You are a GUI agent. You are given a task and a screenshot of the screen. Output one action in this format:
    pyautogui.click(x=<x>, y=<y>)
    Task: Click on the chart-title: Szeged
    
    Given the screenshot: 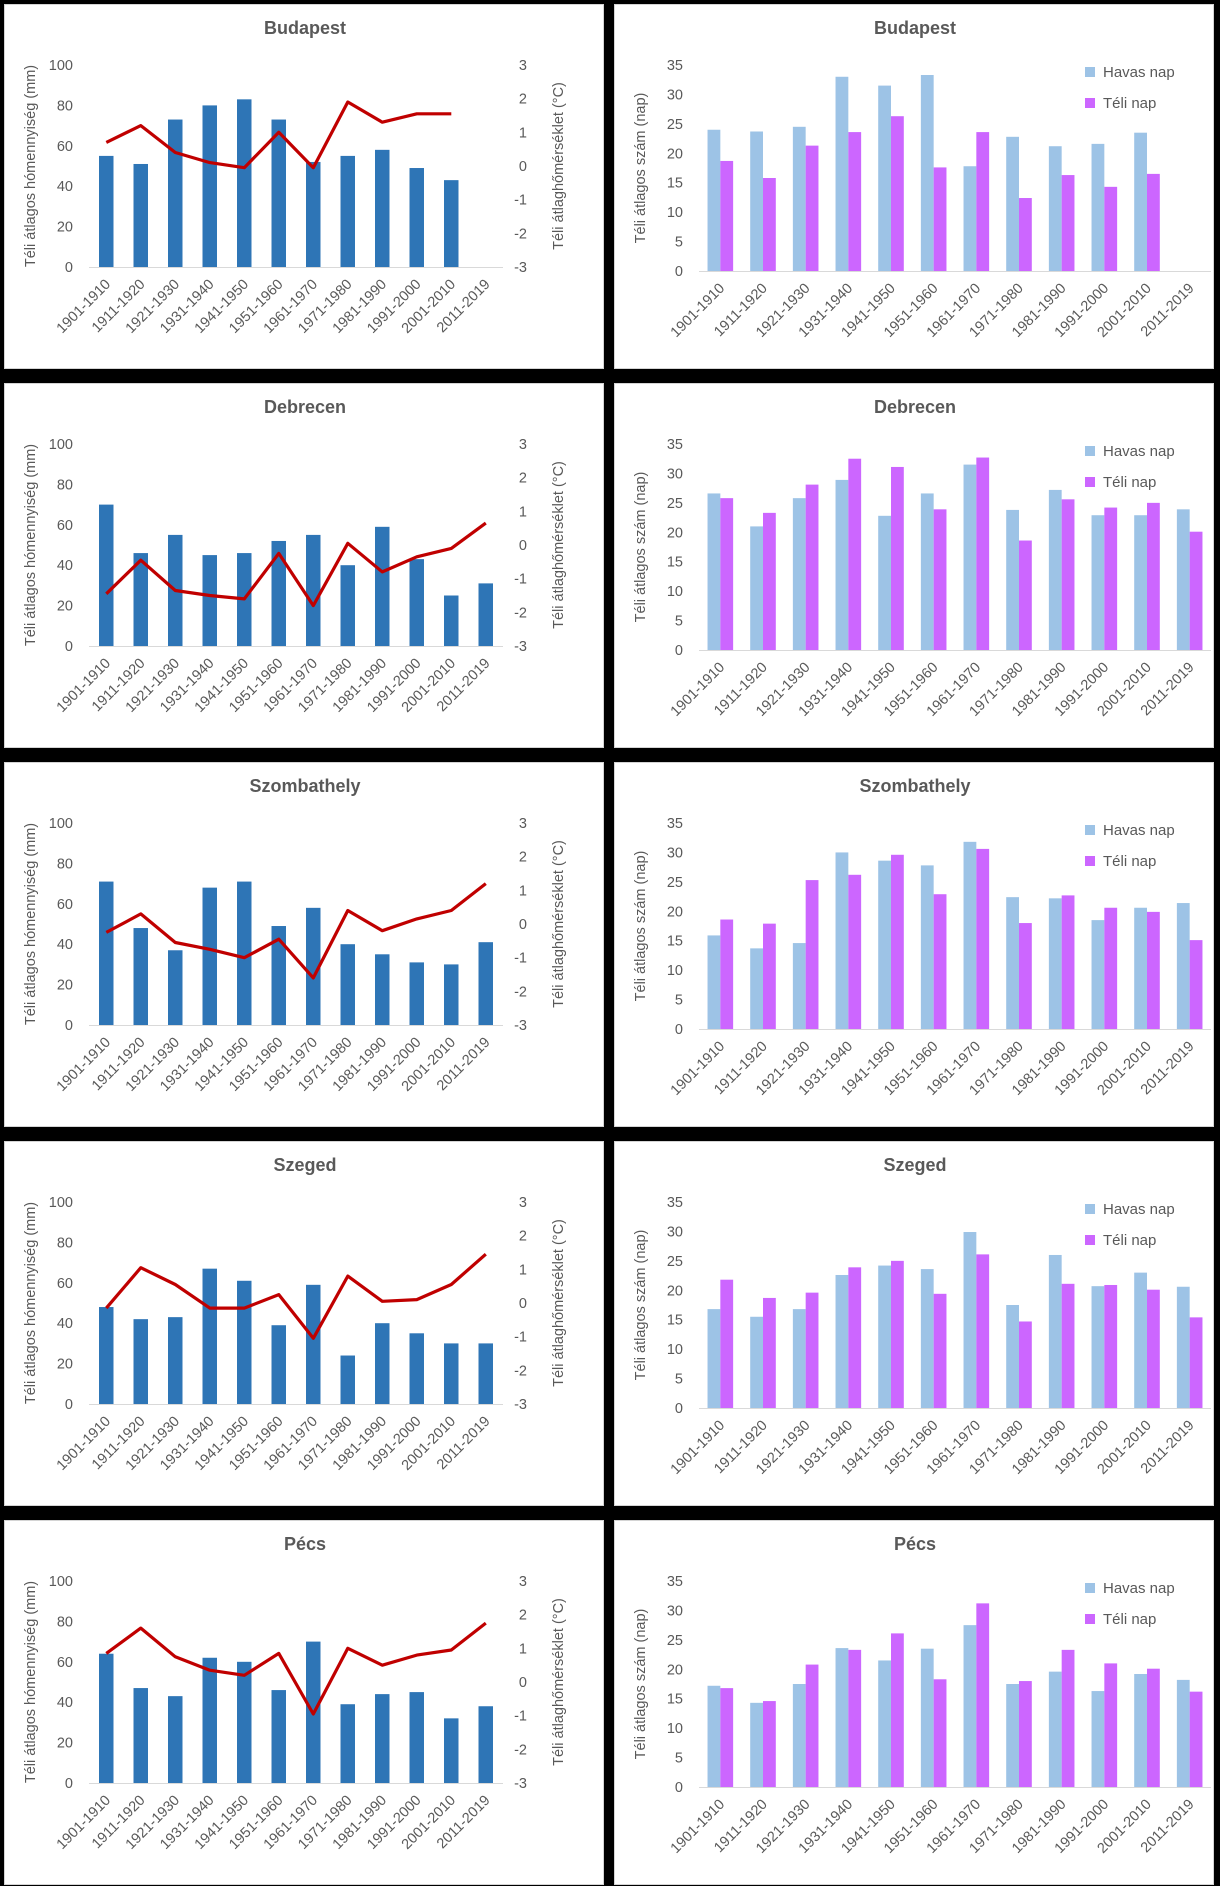 What is the action you would take?
    pyautogui.click(x=304, y=1165)
    